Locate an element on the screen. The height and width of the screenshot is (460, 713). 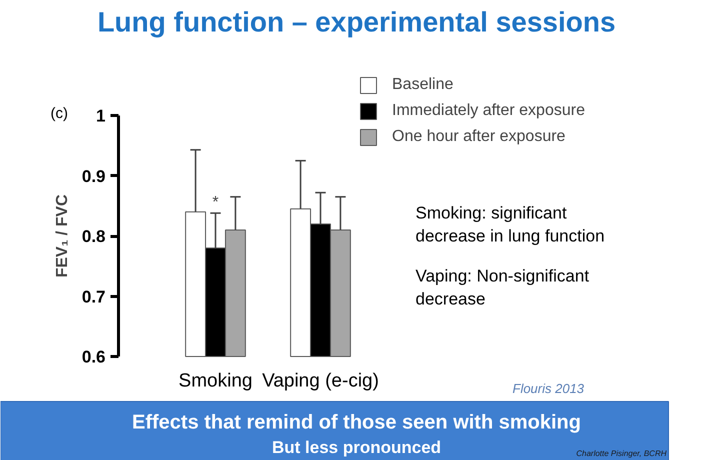
annotation: * is located at coordinates (215, 203).